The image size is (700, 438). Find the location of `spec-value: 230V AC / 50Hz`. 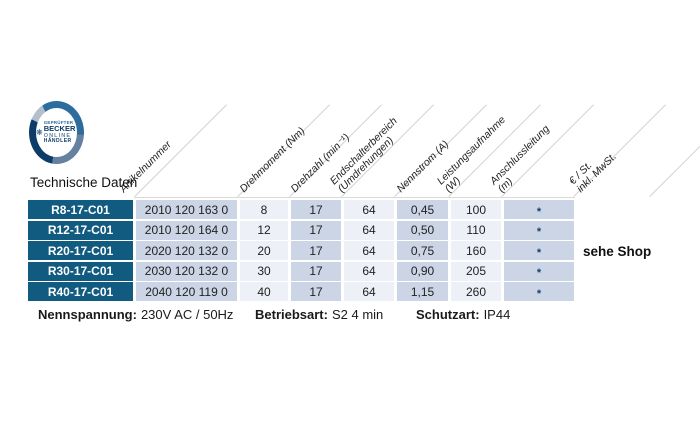

spec-value: 230V AC / 50Hz is located at coordinates (187, 314).